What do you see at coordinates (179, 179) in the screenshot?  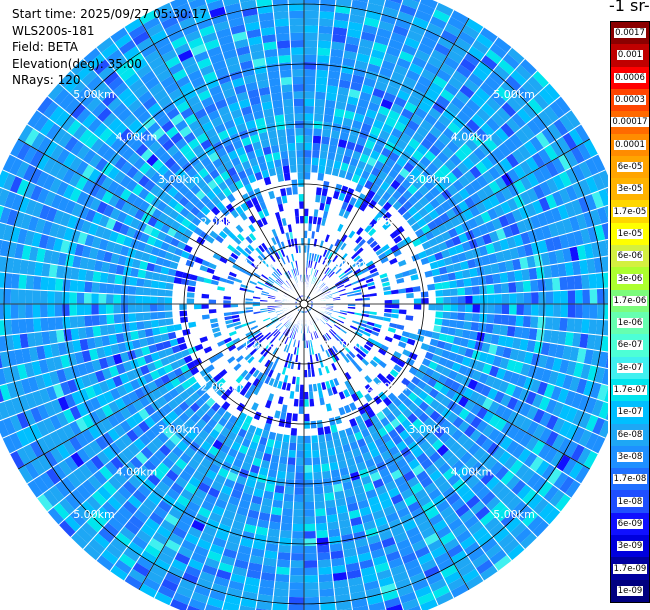 I see `range-ring-label: 3.00km` at bounding box center [179, 179].